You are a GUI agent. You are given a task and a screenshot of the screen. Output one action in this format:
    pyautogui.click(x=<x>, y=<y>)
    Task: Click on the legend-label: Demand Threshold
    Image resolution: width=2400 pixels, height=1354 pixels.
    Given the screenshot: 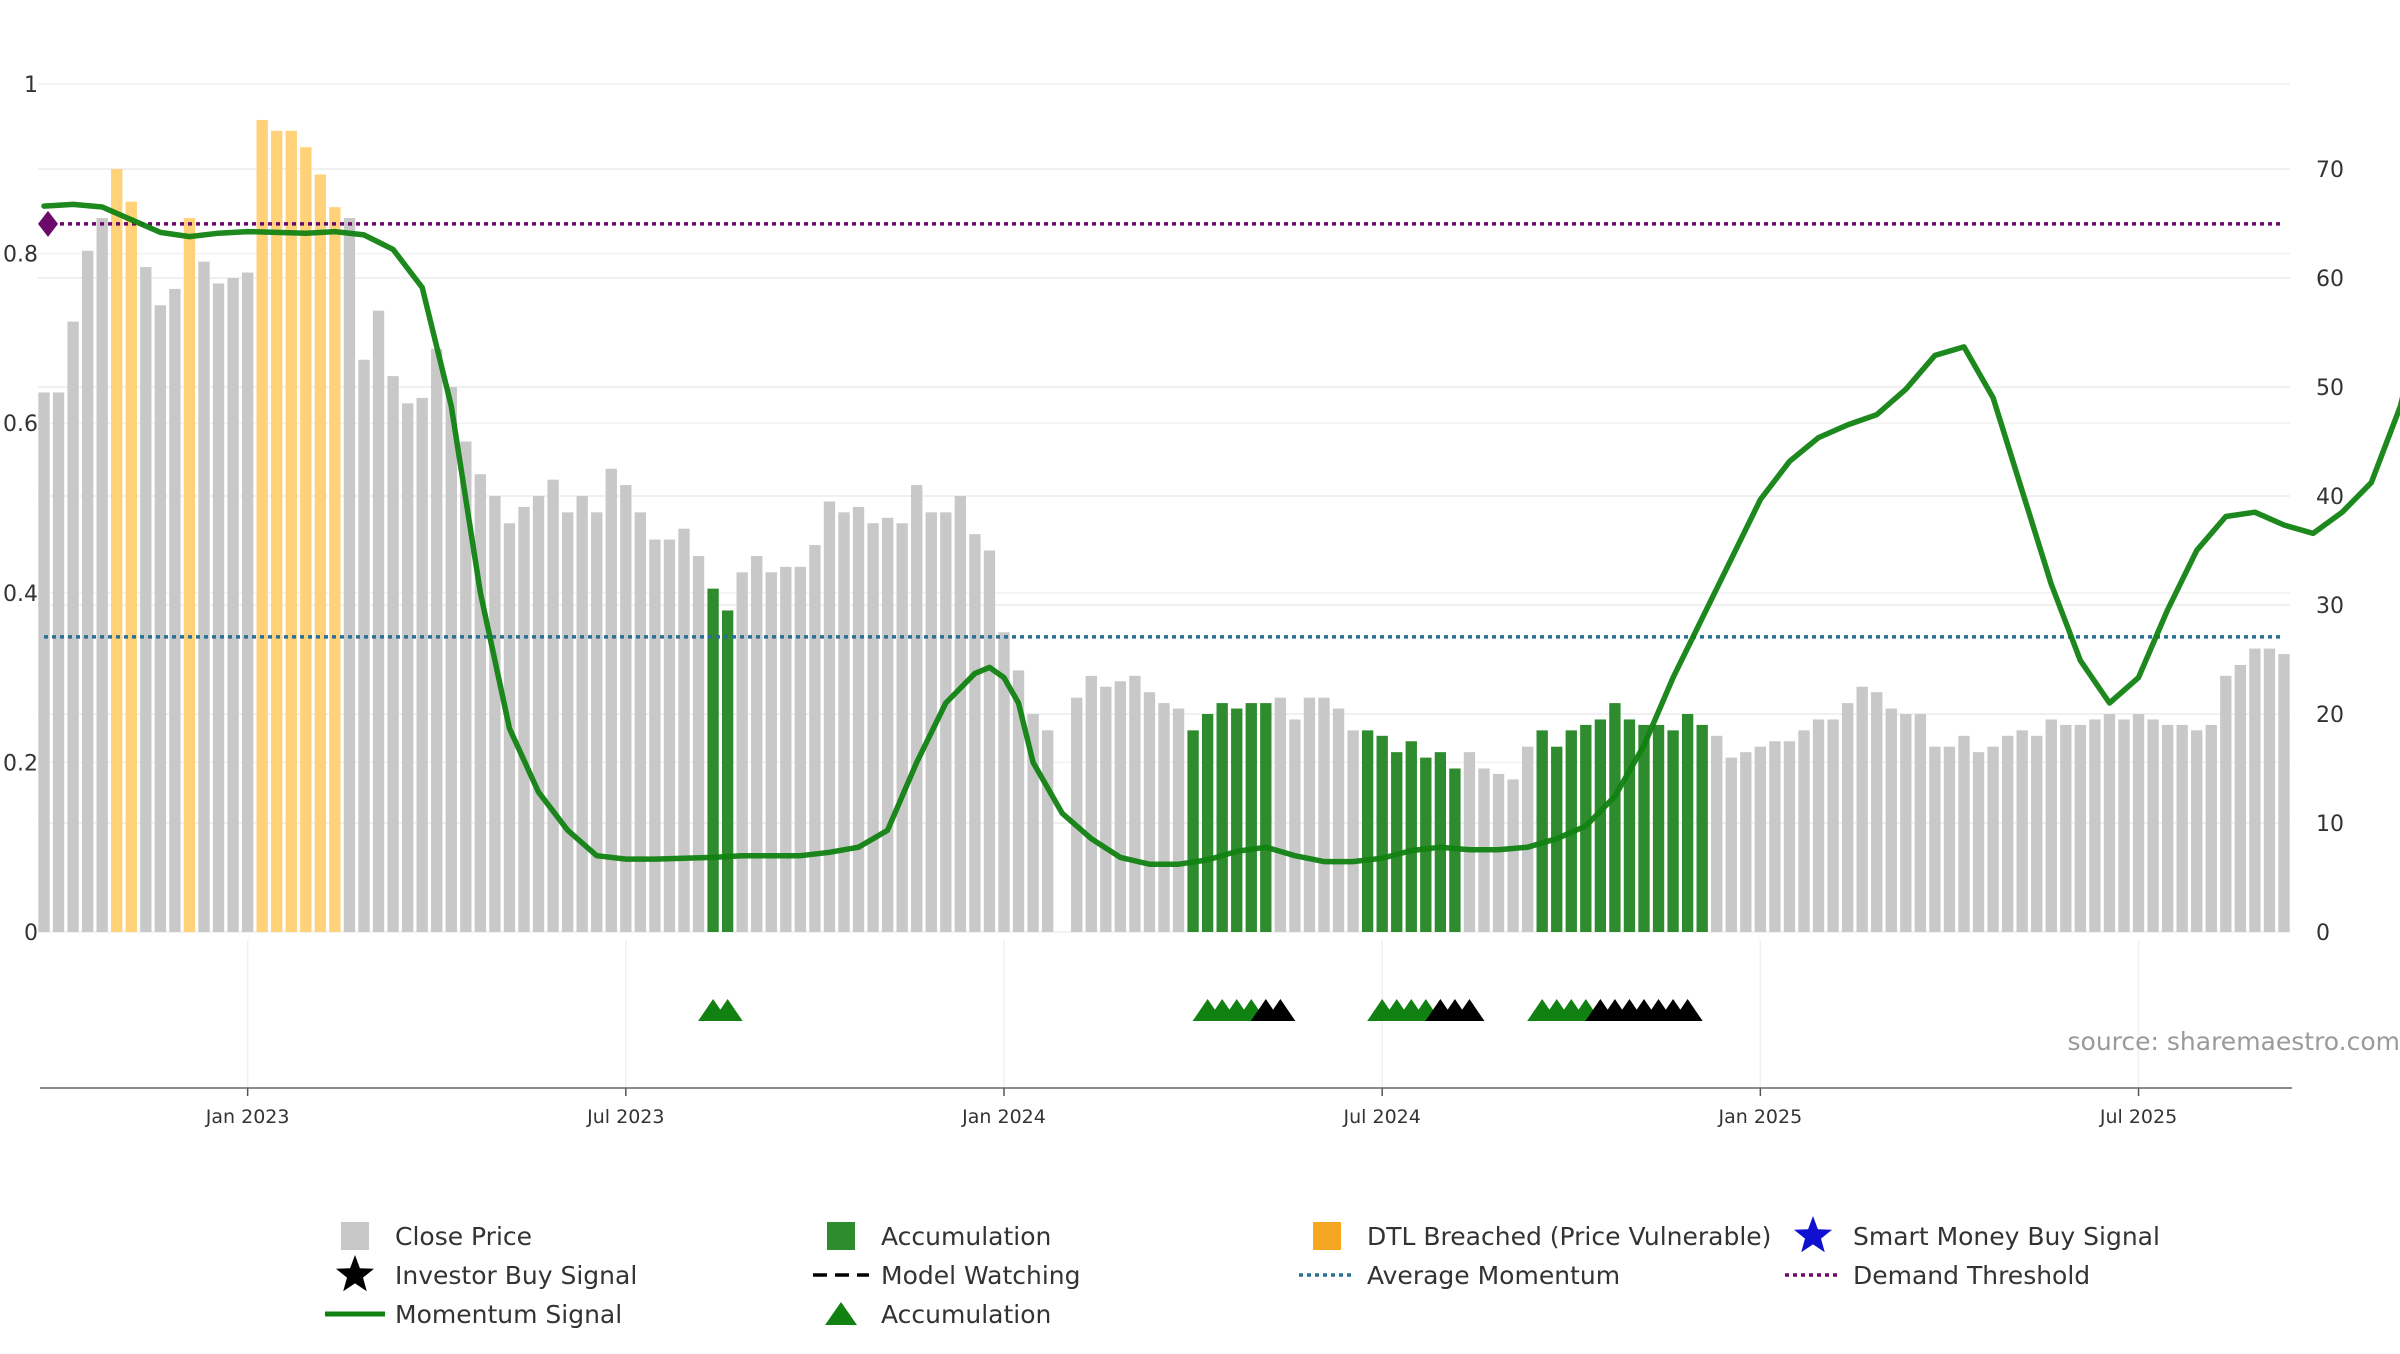 What is the action you would take?
    pyautogui.click(x=1971, y=1275)
    